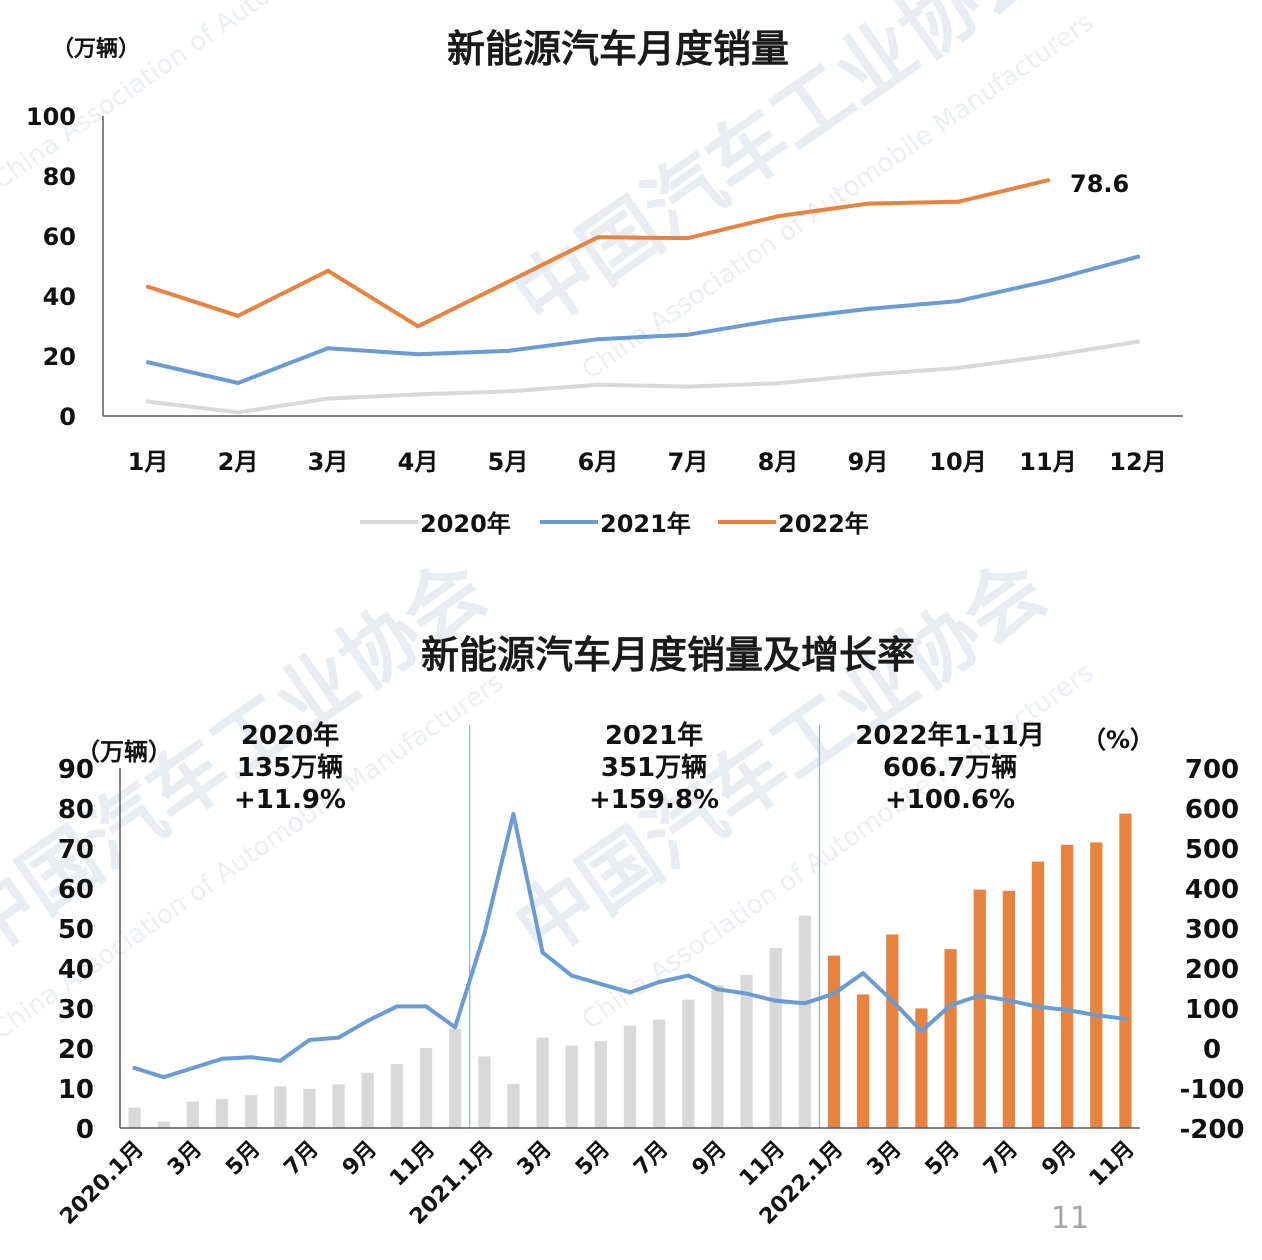 The image size is (1262, 1260). I want to click on chart2-left-tick: 50, so click(76, 930).